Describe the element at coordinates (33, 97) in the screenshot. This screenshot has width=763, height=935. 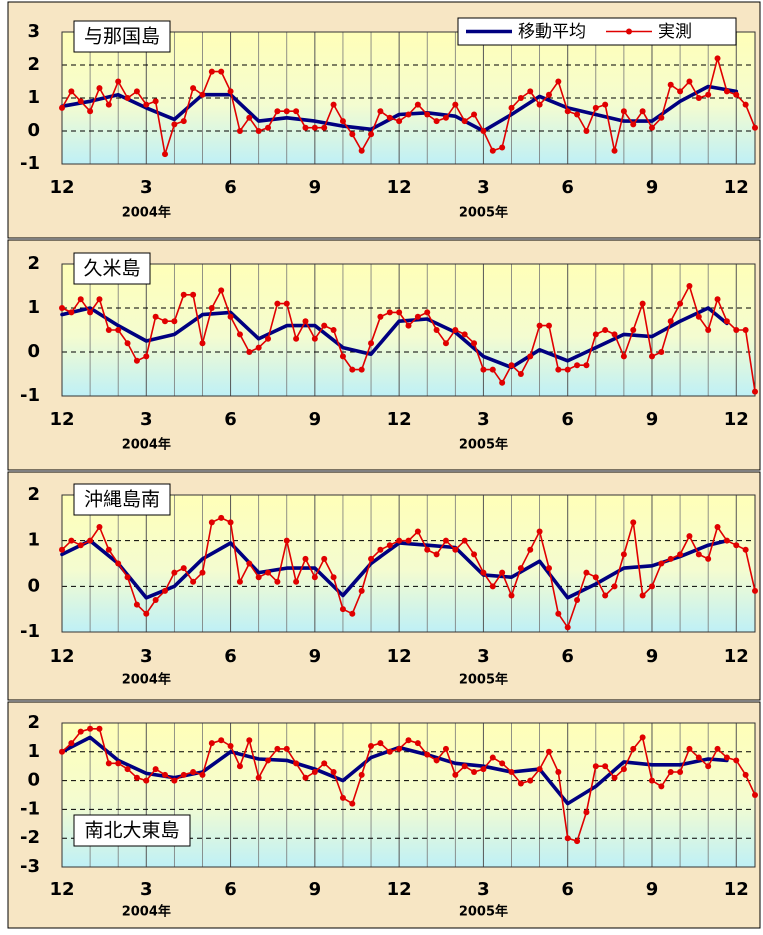
I see `y-tick-label: 1` at that location.